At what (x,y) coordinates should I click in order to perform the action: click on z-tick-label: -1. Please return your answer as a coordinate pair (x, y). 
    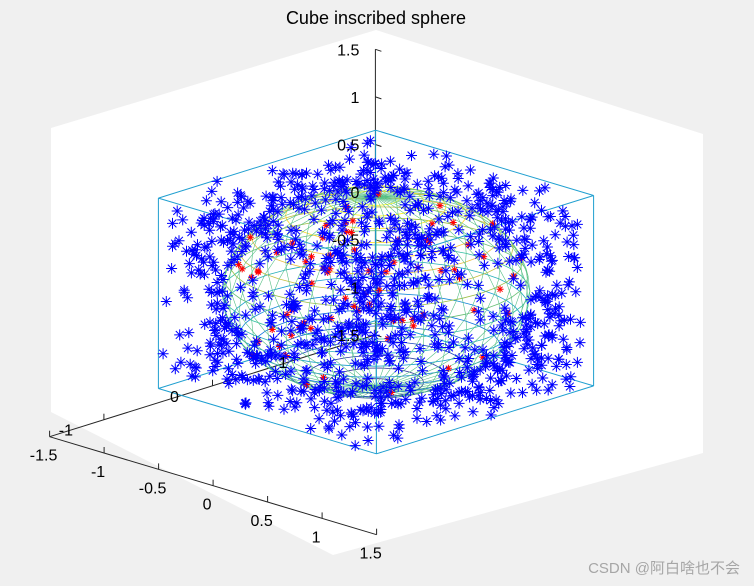
    Looking at the image, I should click on (352, 288).